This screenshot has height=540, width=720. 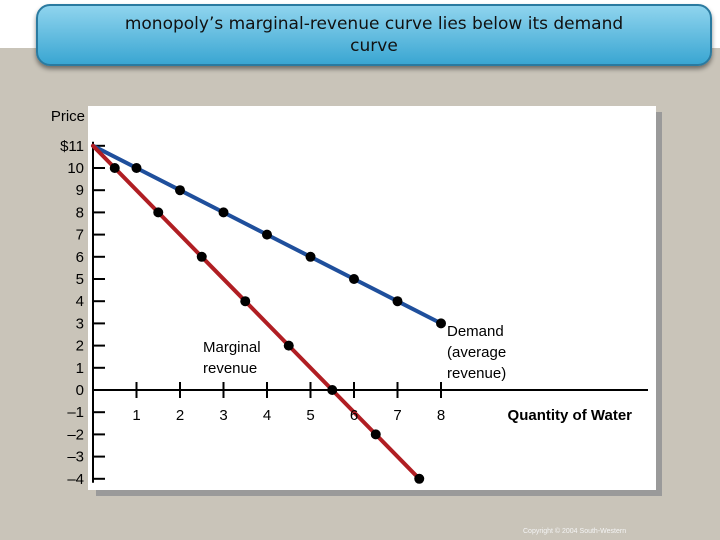 I want to click on x-axis-title: Quantity of Water, so click(x=570, y=415).